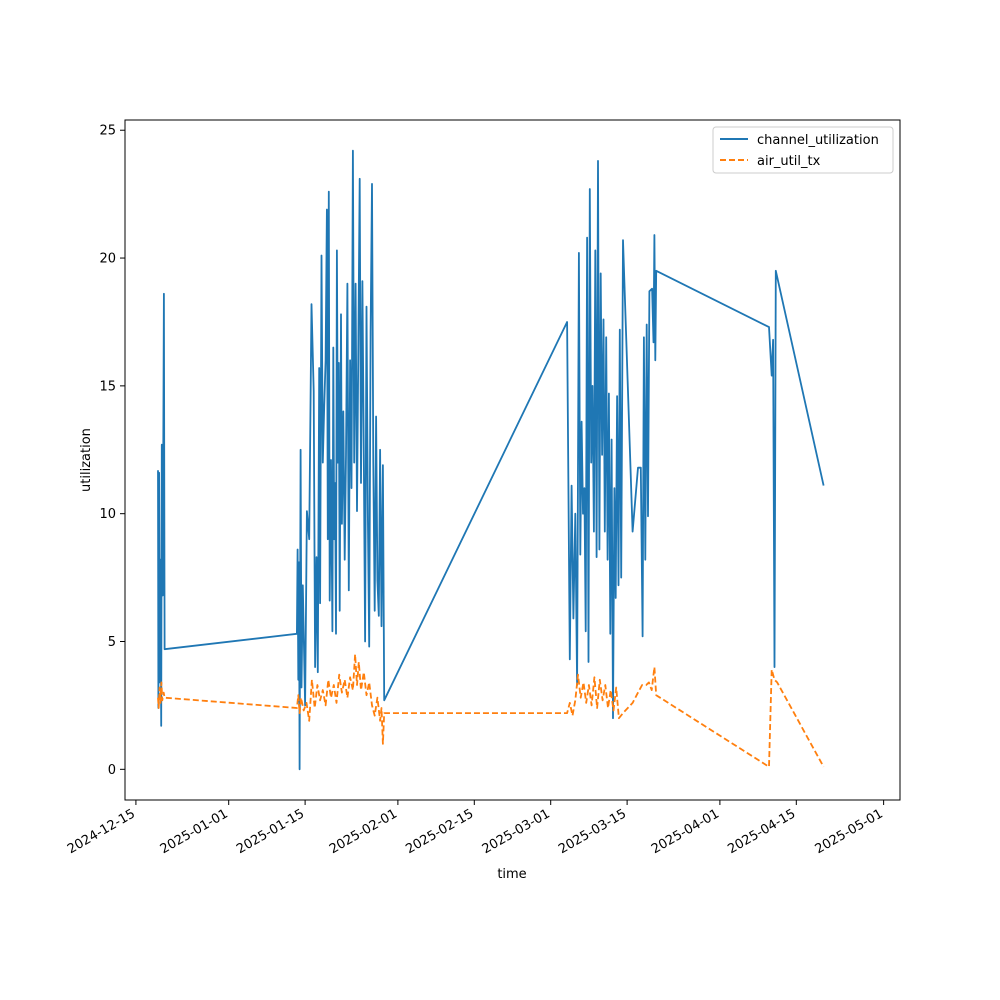 The image size is (1000, 1000). I want to click on y-tick-label: 0, so click(112, 770).